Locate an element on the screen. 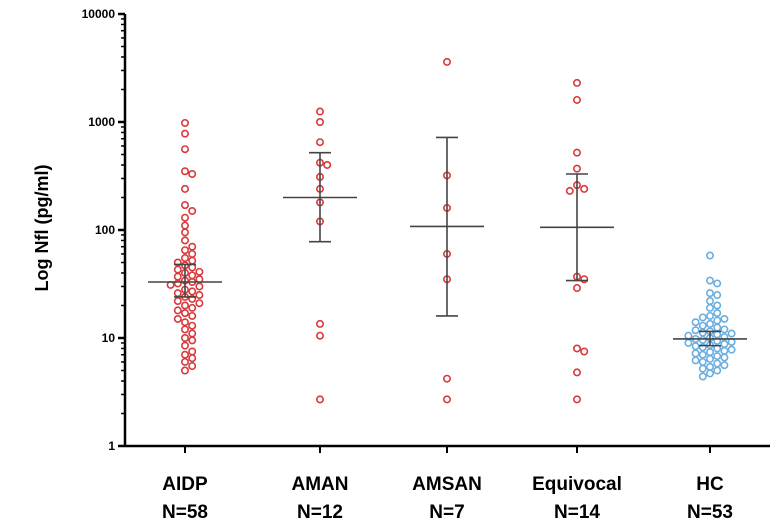 The width and height of the screenshot is (776, 528). x-category-label: HC is located at coordinates (710, 484).